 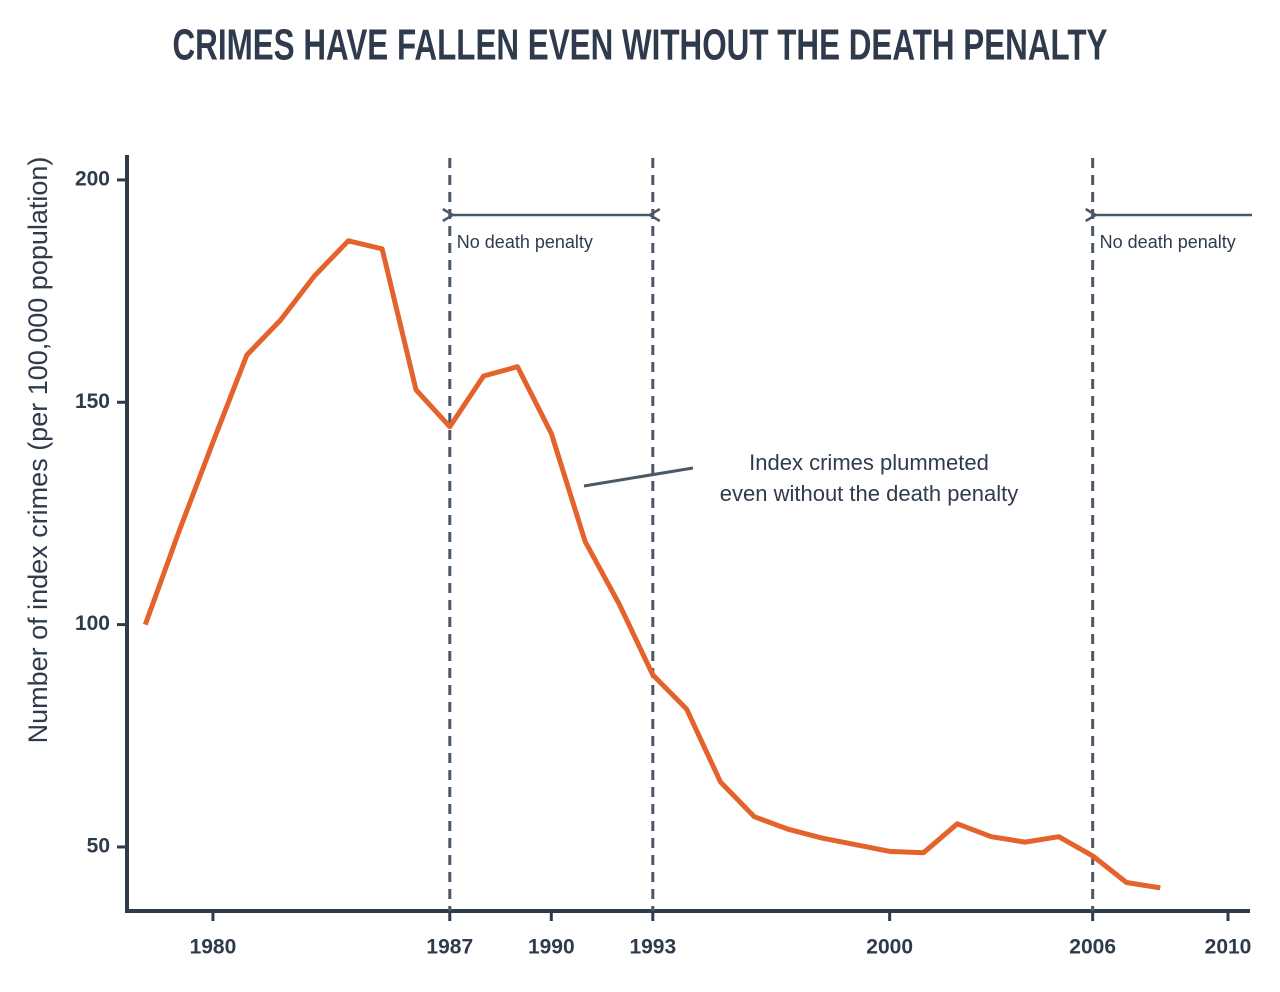 I want to click on y-tick-label: 150, so click(x=92, y=401).